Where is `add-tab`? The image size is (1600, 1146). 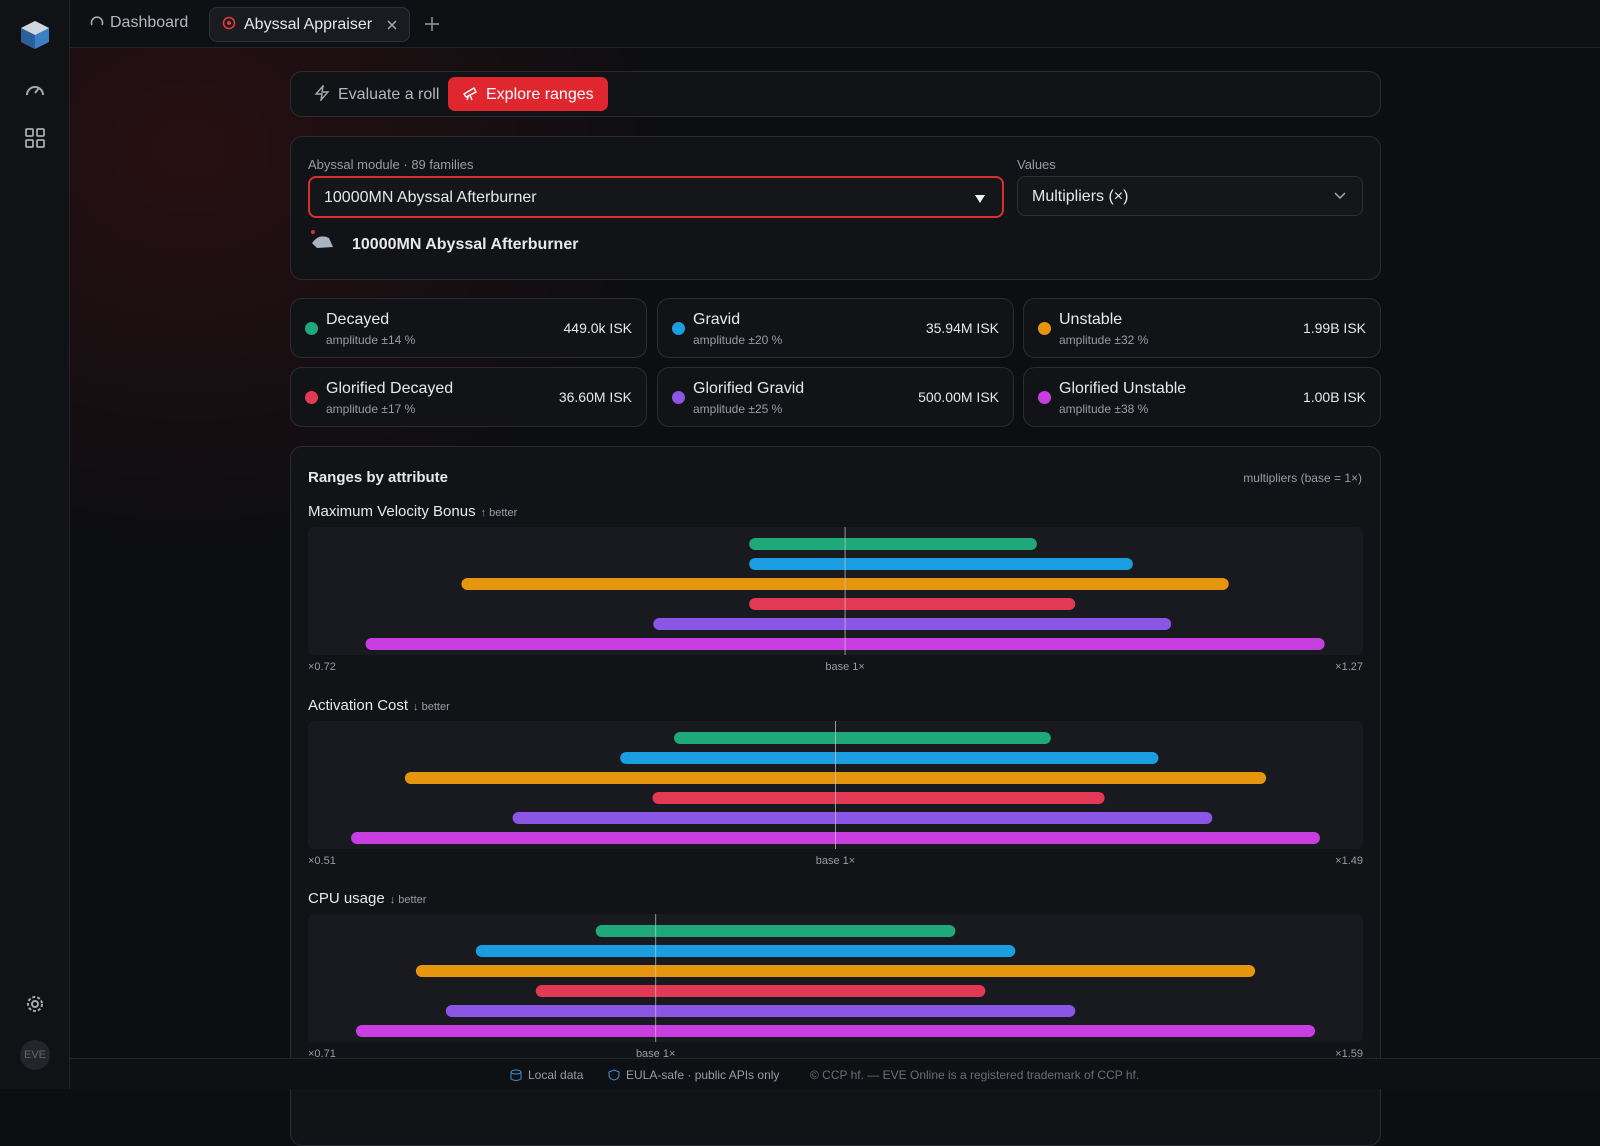
add-tab is located at coordinates (432, 24).